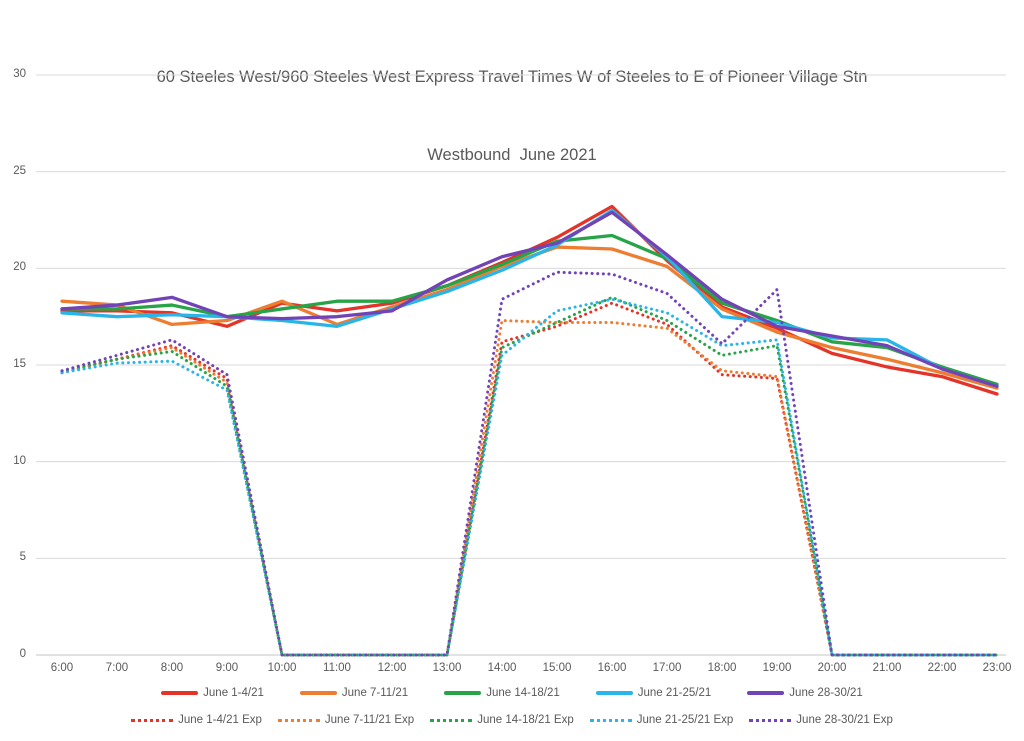  Describe the element at coordinates (844, 720) in the screenshot. I see `legend-label: June 28-30/21 Exp` at that location.